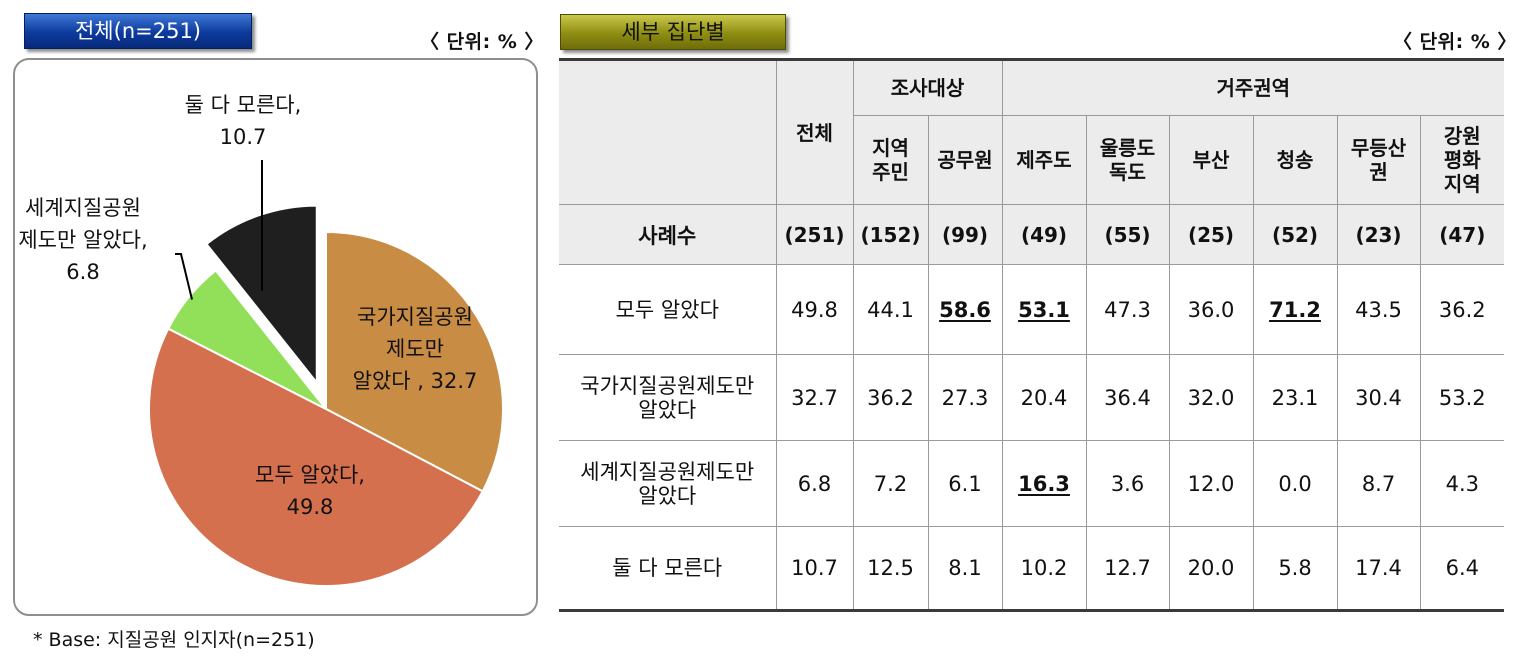 The width and height of the screenshot is (1518, 657). Describe the element at coordinates (965, 397) in the screenshot. I see `value-cell: 27.3` at that location.